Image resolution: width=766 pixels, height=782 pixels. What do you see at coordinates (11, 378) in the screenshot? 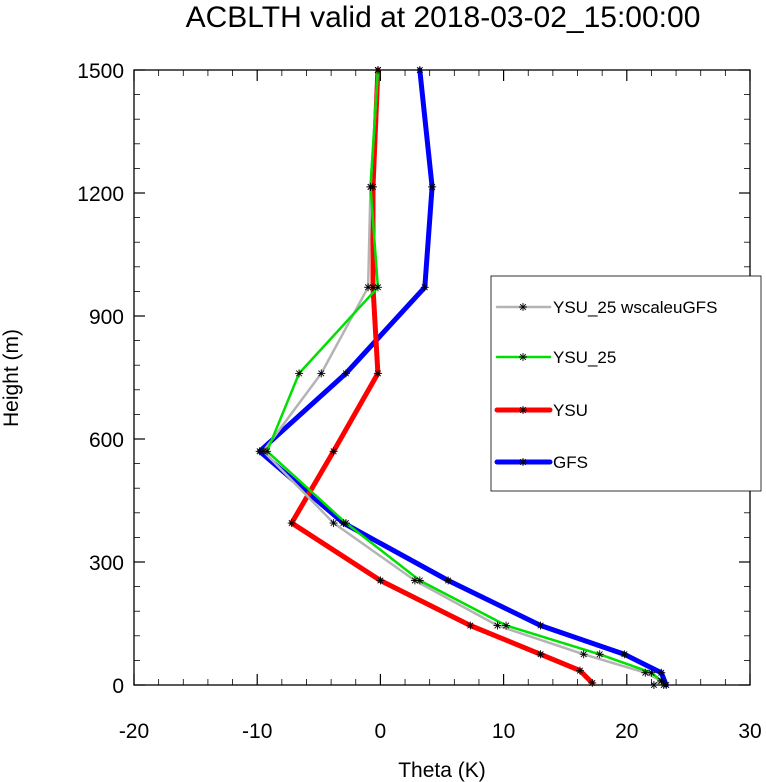
I see `y-axis-label: Height (m)` at bounding box center [11, 378].